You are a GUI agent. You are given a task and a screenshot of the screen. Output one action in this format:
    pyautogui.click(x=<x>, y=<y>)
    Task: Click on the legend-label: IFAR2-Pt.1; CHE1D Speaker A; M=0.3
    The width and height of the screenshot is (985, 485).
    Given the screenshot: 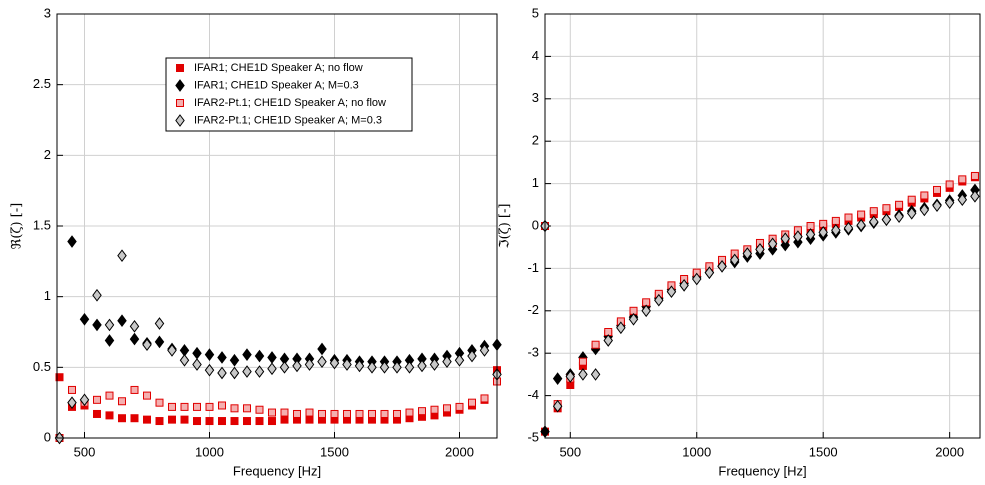 What is the action you would take?
    pyautogui.click(x=288, y=120)
    